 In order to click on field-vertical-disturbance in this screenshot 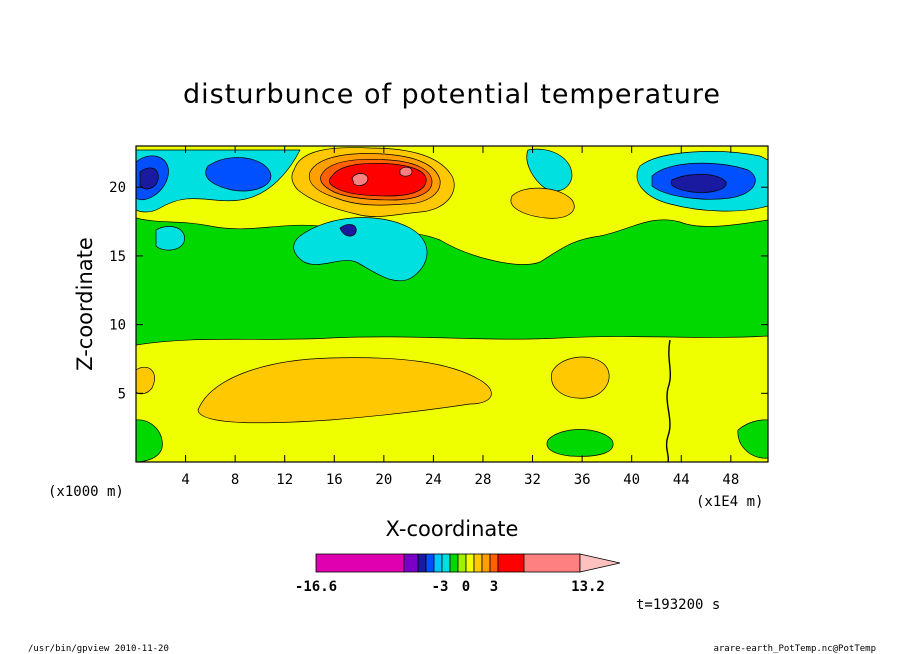, I will do `click(668, 400)`.